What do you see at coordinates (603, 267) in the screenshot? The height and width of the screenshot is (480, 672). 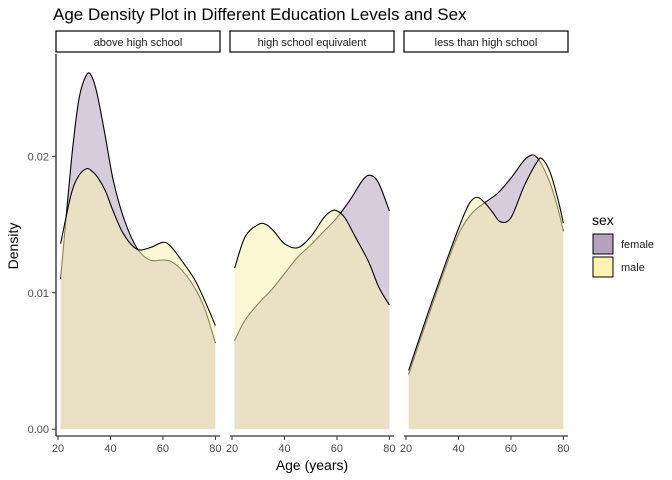 I see `legend-key-male` at bounding box center [603, 267].